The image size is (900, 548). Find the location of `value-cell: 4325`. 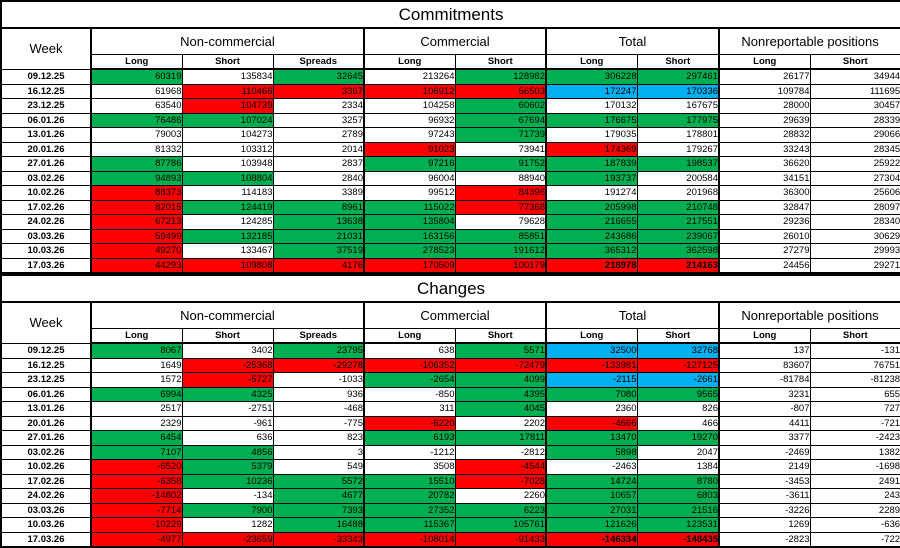

value-cell: 4325 is located at coordinates (227, 394).